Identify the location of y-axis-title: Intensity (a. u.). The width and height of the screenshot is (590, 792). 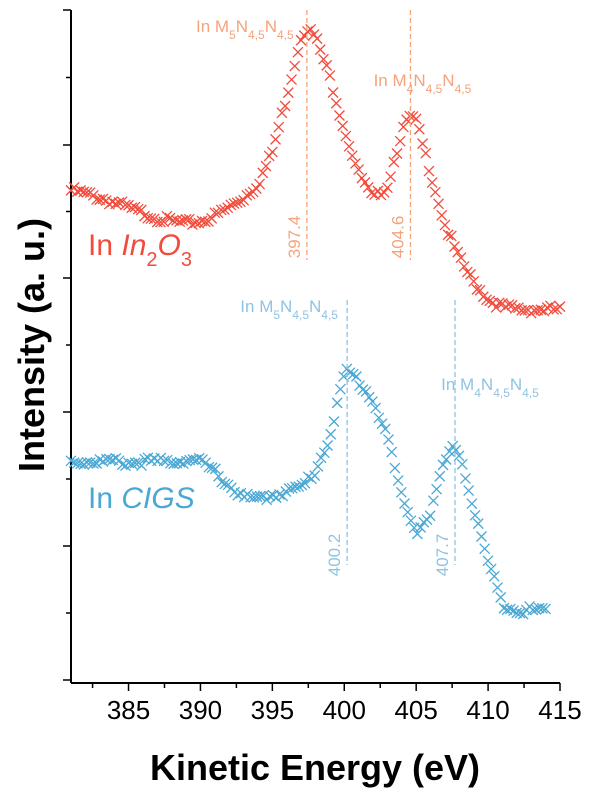
(31, 345).